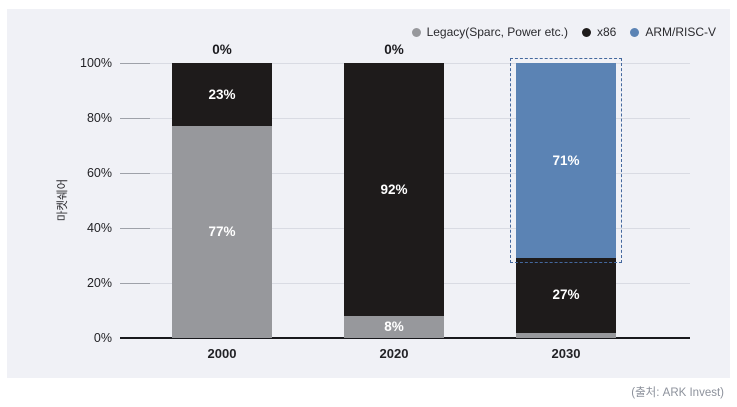 The width and height of the screenshot is (737, 407). Describe the element at coordinates (96, 63) in the screenshot. I see `y-tick-label: 100%` at that location.